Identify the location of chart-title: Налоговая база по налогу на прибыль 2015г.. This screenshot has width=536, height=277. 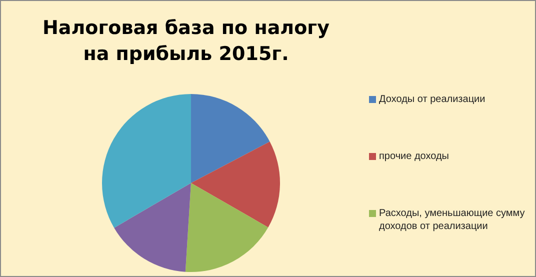
(186, 41).